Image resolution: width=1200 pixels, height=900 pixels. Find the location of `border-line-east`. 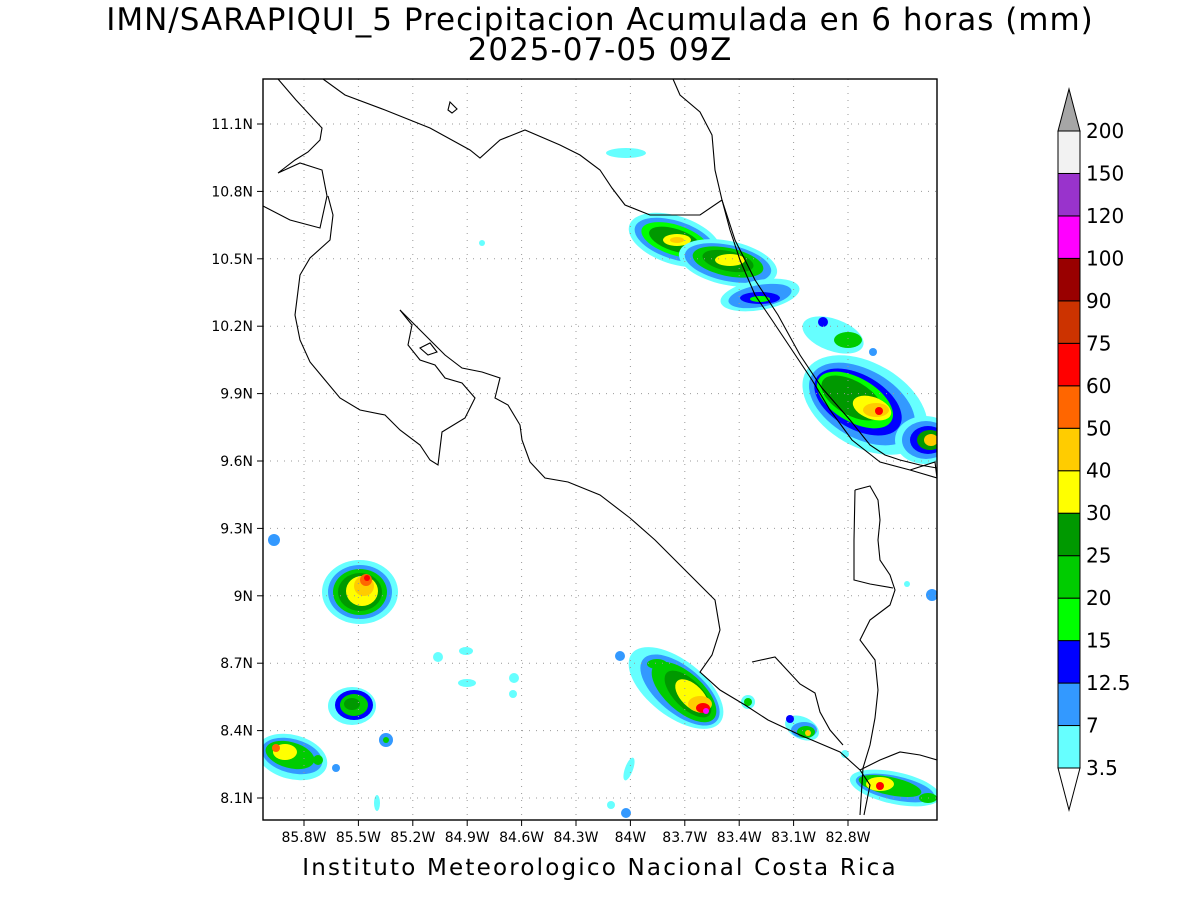

border-line-east is located at coordinates (829, 334).